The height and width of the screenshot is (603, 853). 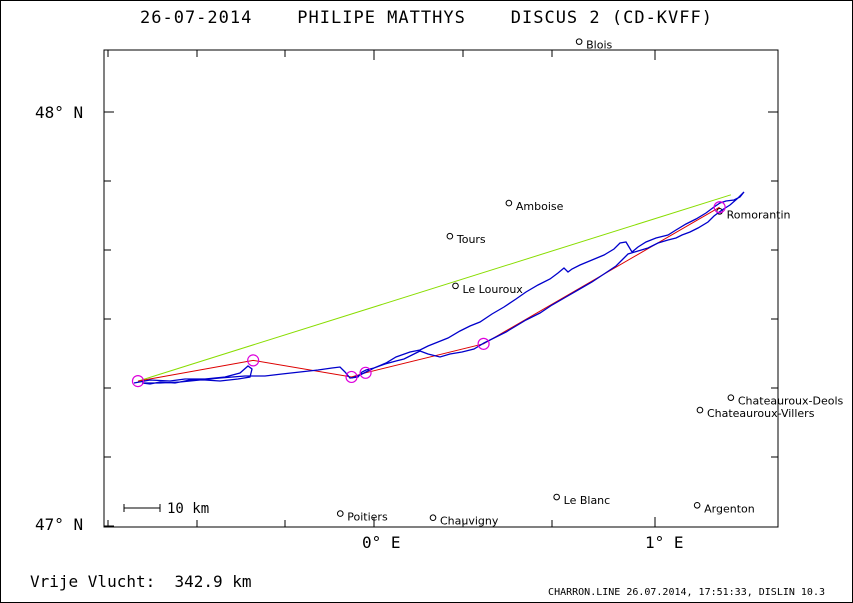 I want to click on city-label: Poitiers, so click(x=367, y=517).